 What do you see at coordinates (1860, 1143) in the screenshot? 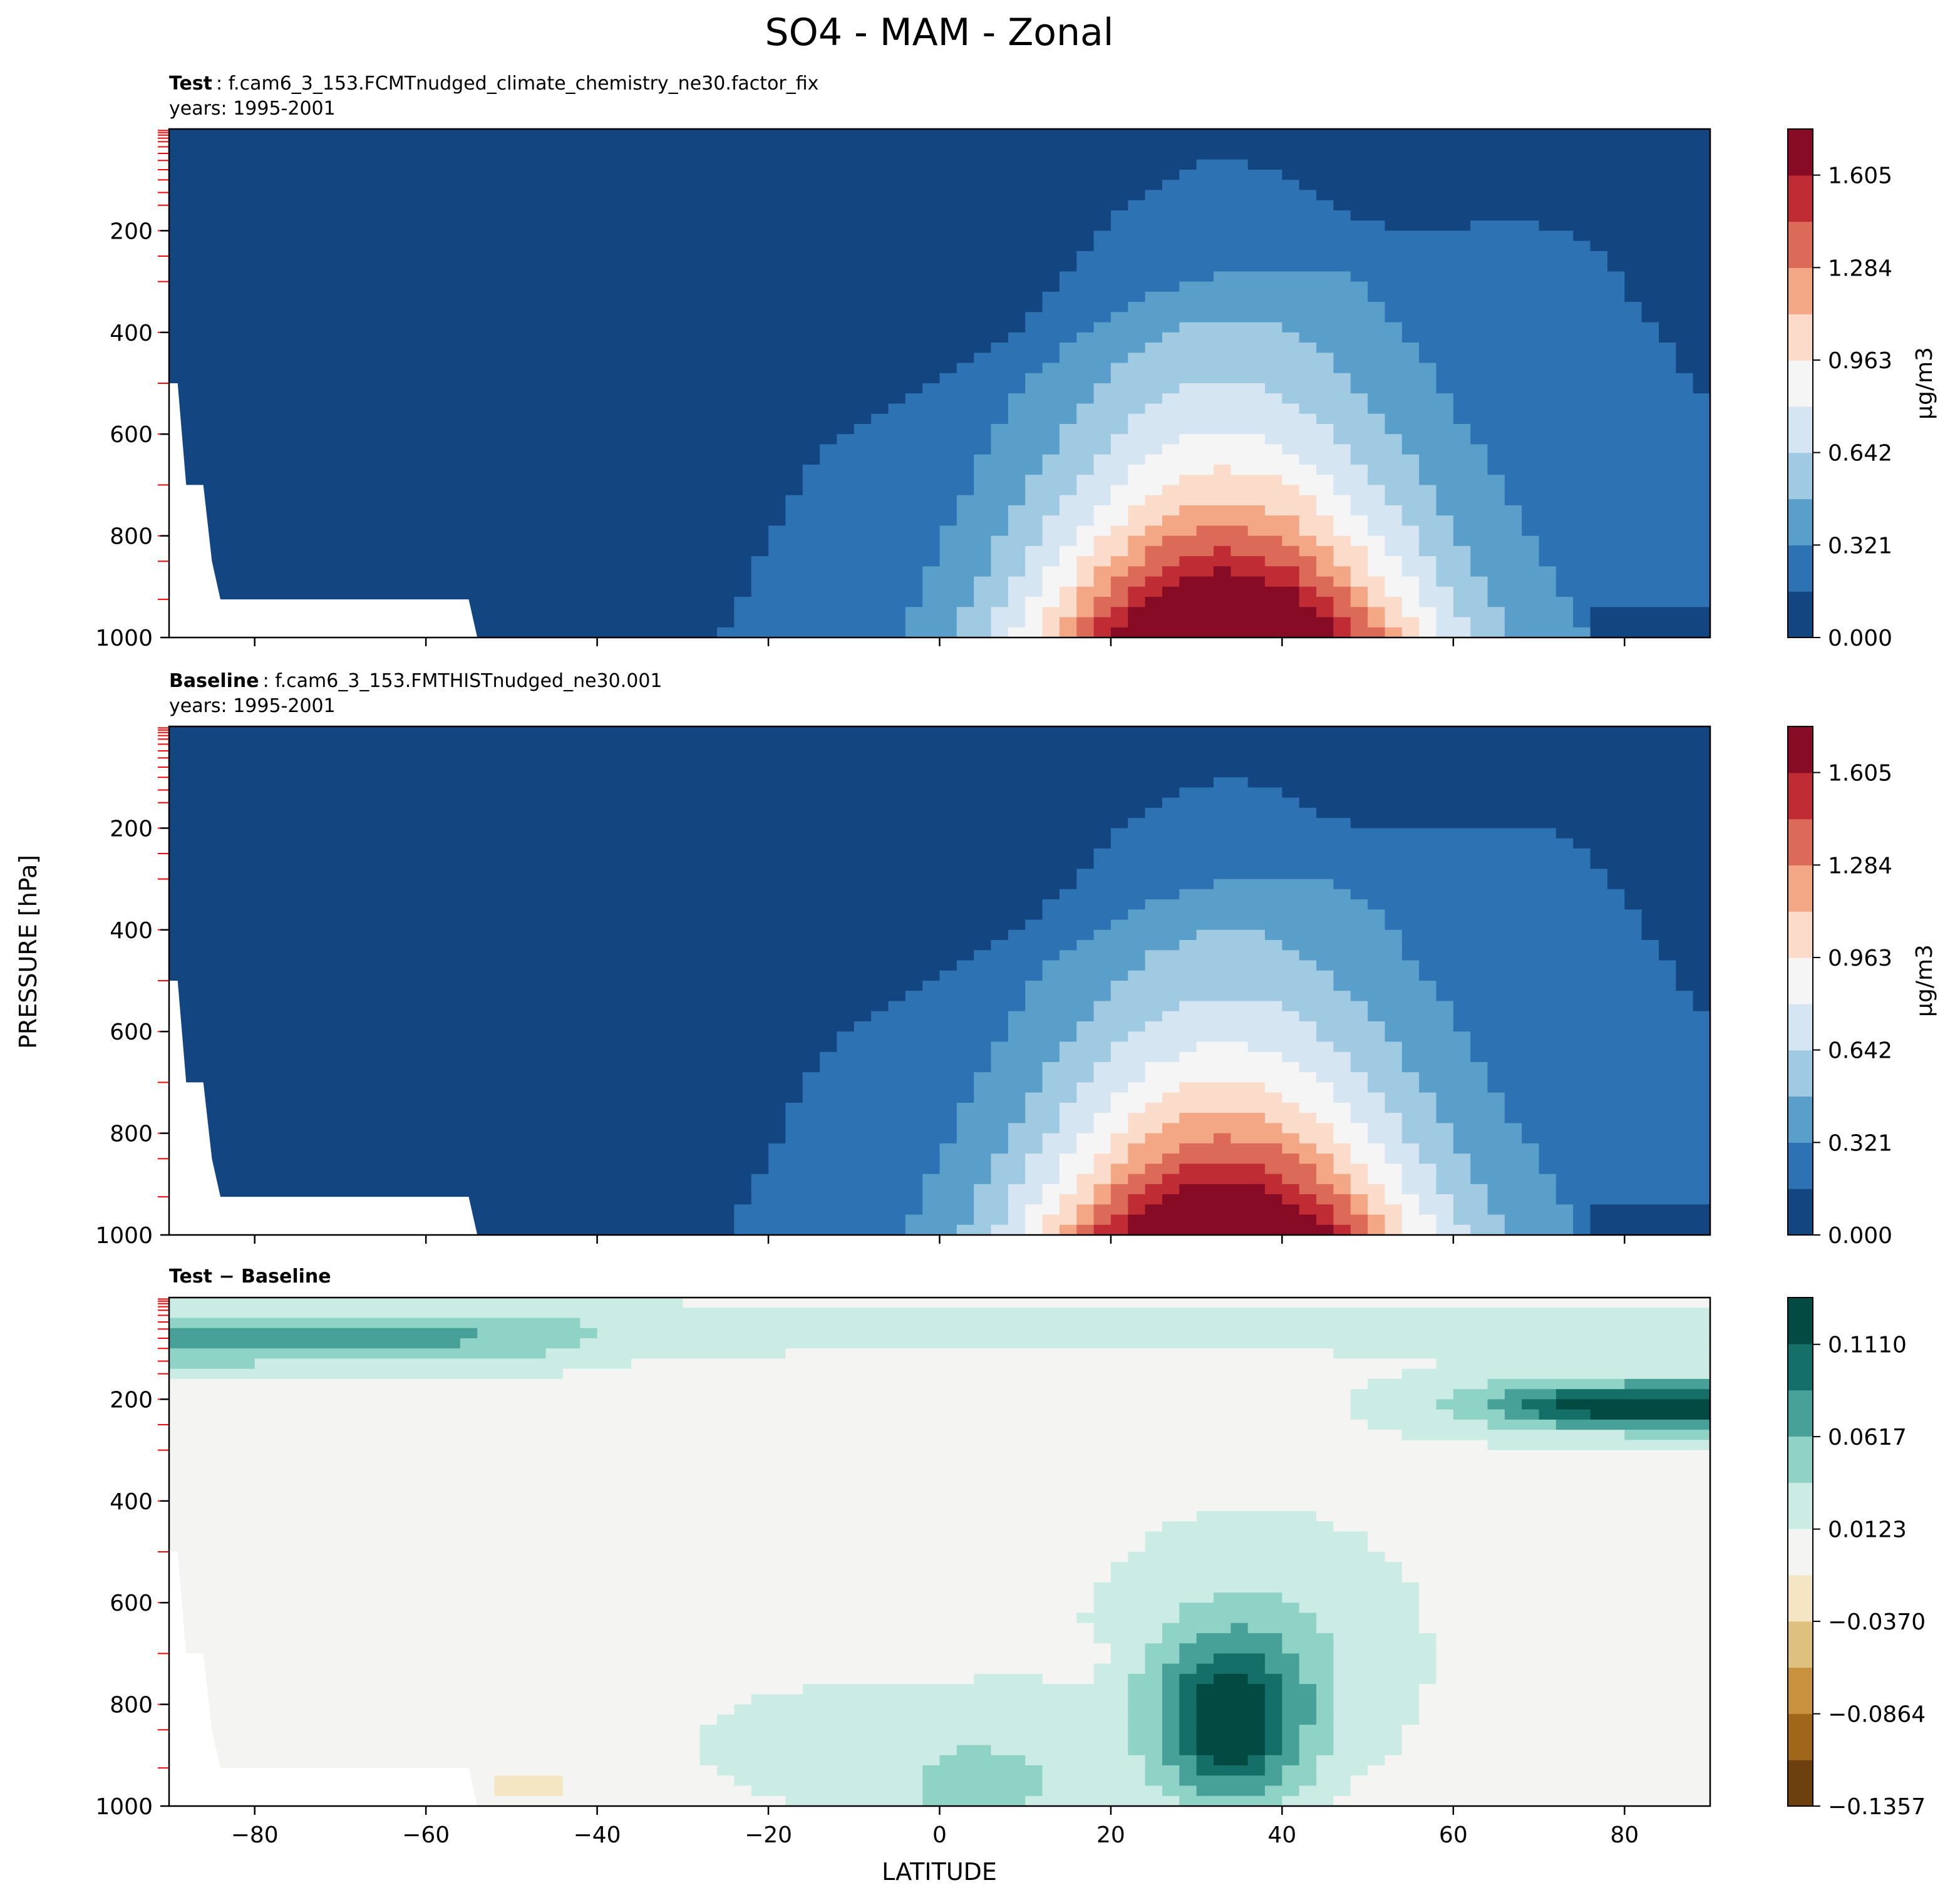
I see `colorbar-tick-label: 0.321` at bounding box center [1860, 1143].